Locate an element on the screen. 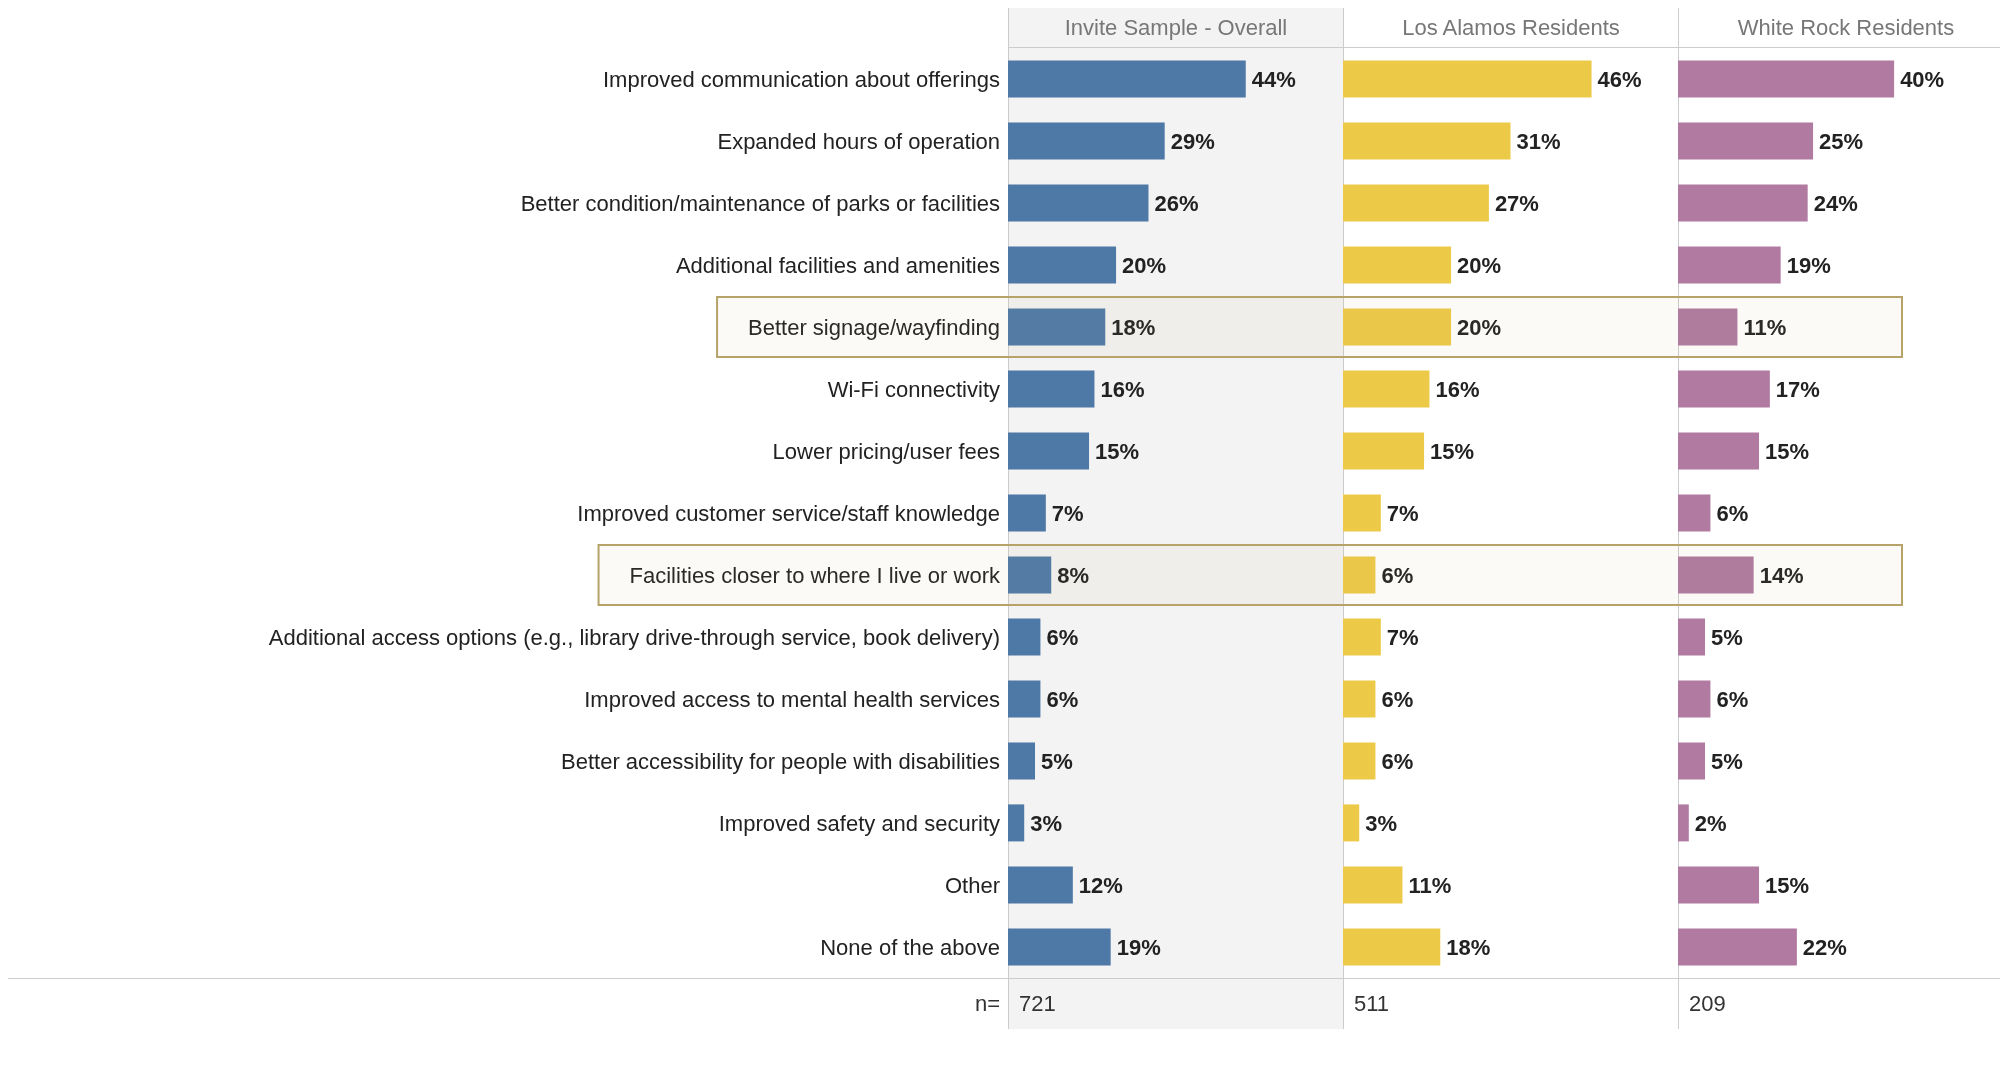  data-label: 25% is located at coordinates (1841, 141).